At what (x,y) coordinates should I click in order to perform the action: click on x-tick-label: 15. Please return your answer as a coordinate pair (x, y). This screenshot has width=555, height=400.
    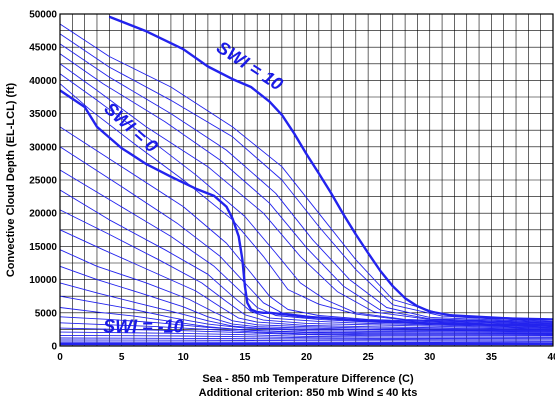
    Looking at the image, I should click on (245, 357).